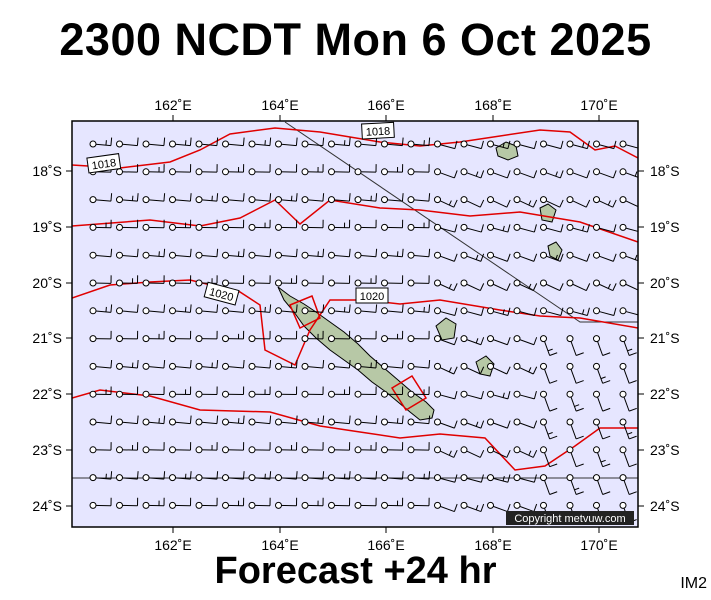  Describe the element at coordinates (446, 329) in the screenshot. I see `island` at that location.